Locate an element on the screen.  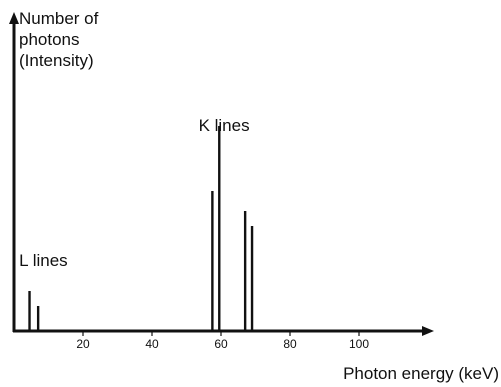
x-tick-label-80: 80 is located at coordinates (290, 344).